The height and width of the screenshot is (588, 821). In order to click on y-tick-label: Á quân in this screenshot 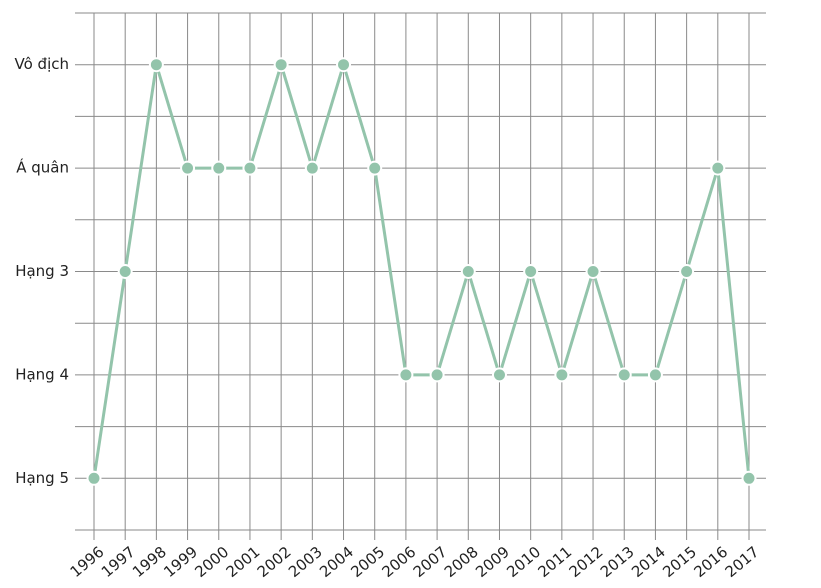, I will do `click(42, 167)`.